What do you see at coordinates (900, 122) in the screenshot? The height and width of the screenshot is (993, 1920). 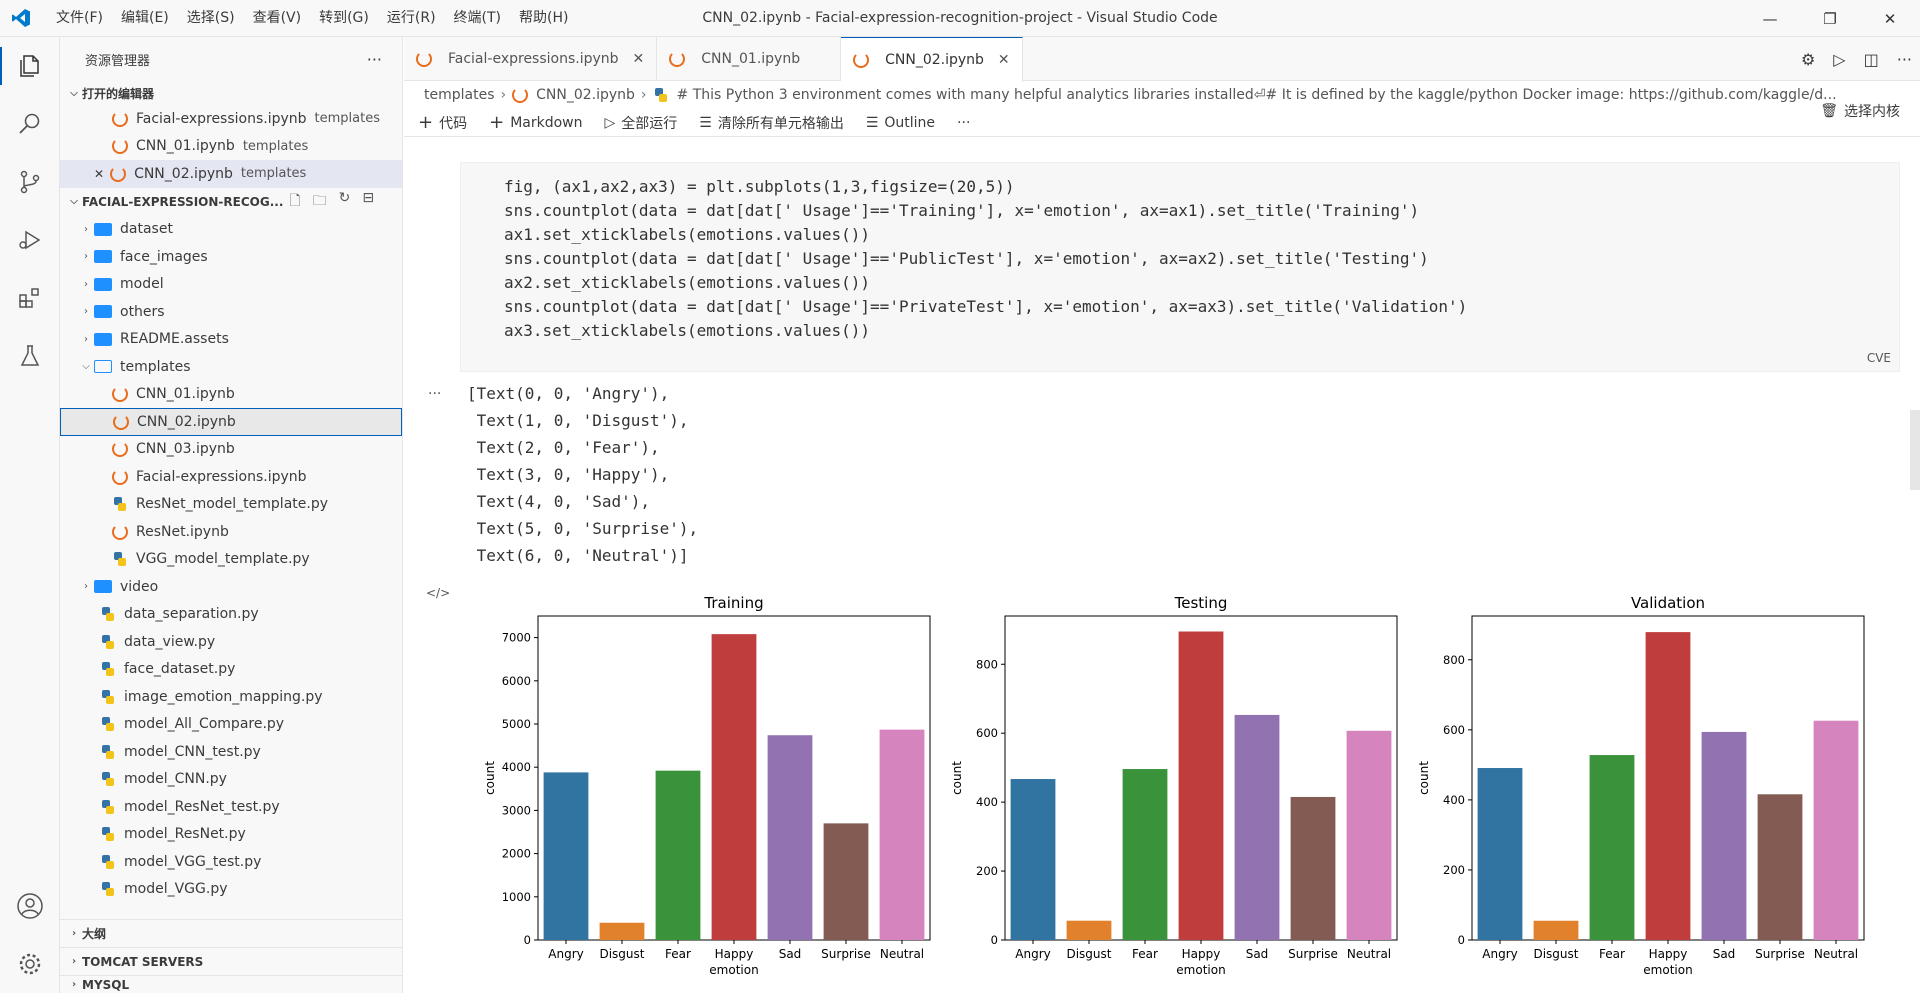 I see `outline-button: ☰ Outline` at bounding box center [900, 122].